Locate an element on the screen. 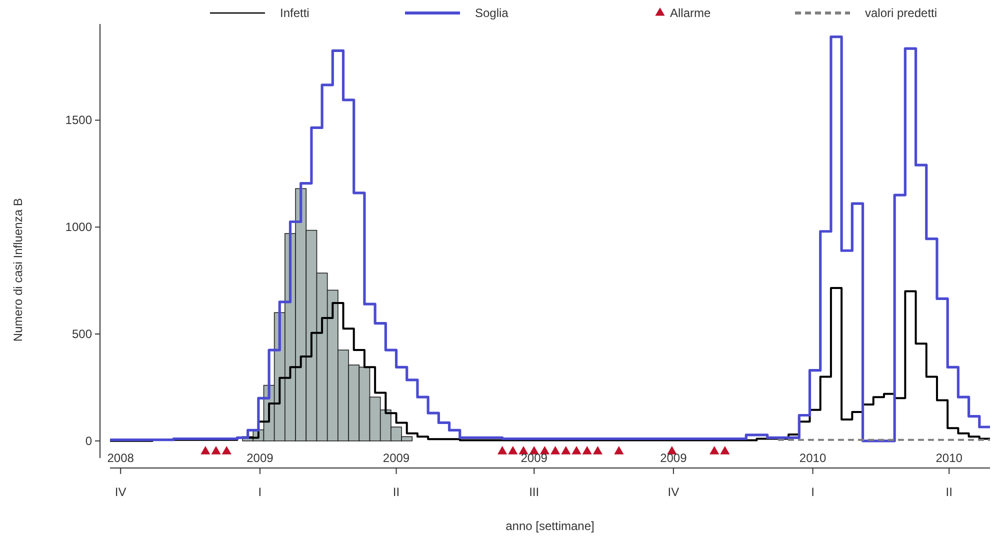 The image size is (997, 538). legend-label: Allarme is located at coordinates (690, 13).